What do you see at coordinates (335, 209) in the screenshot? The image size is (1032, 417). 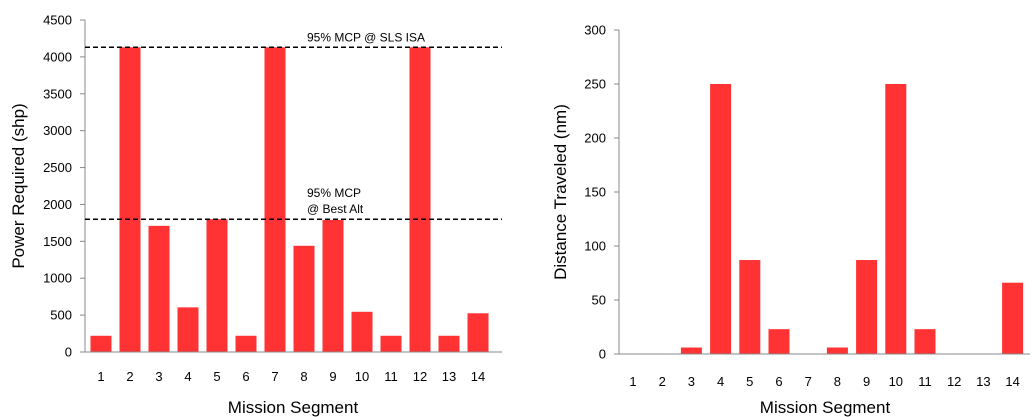 I see `reference-line-label: @ Best Alt` at bounding box center [335, 209].